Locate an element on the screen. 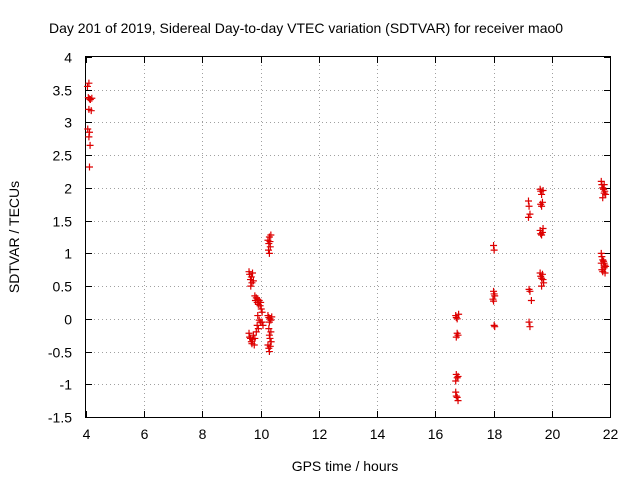 The height and width of the screenshot is (480, 640). x-tick-label: 18 is located at coordinates (495, 434).